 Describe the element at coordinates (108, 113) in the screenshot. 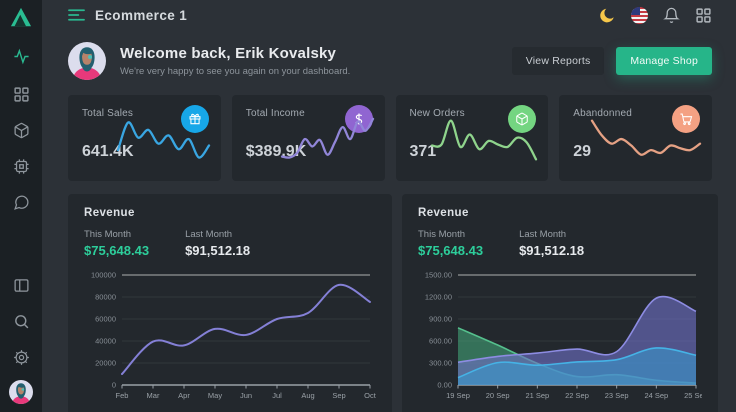

I see `stat-label: Total Sales` at that location.